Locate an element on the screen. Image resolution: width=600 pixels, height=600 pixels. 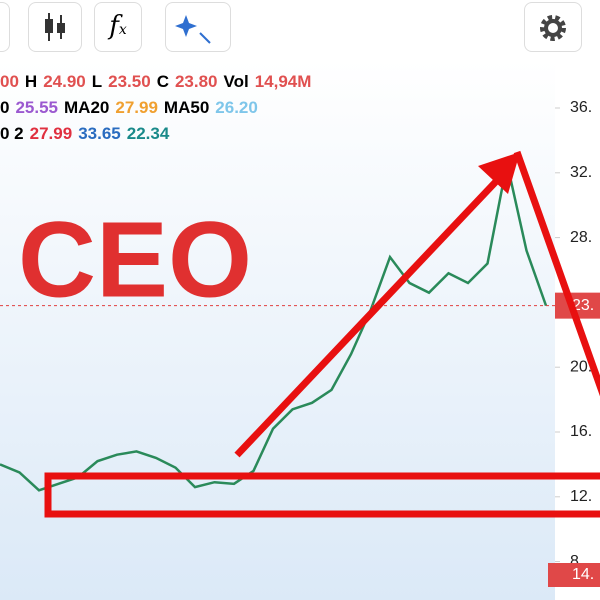
box-annotation is located at coordinates (322, 495).